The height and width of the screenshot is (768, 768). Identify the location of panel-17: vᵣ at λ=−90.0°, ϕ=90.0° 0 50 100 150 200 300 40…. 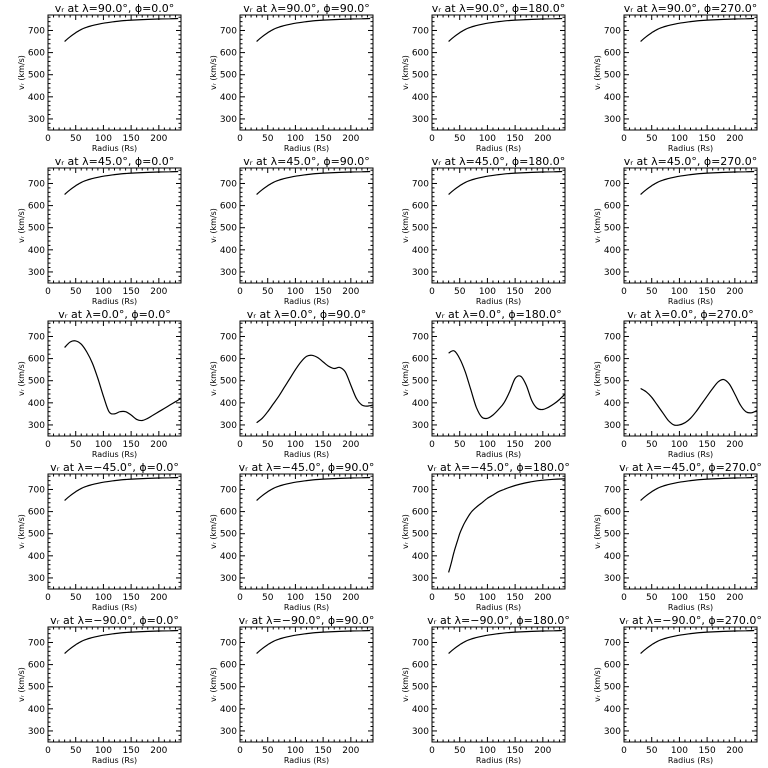
(291, 689).